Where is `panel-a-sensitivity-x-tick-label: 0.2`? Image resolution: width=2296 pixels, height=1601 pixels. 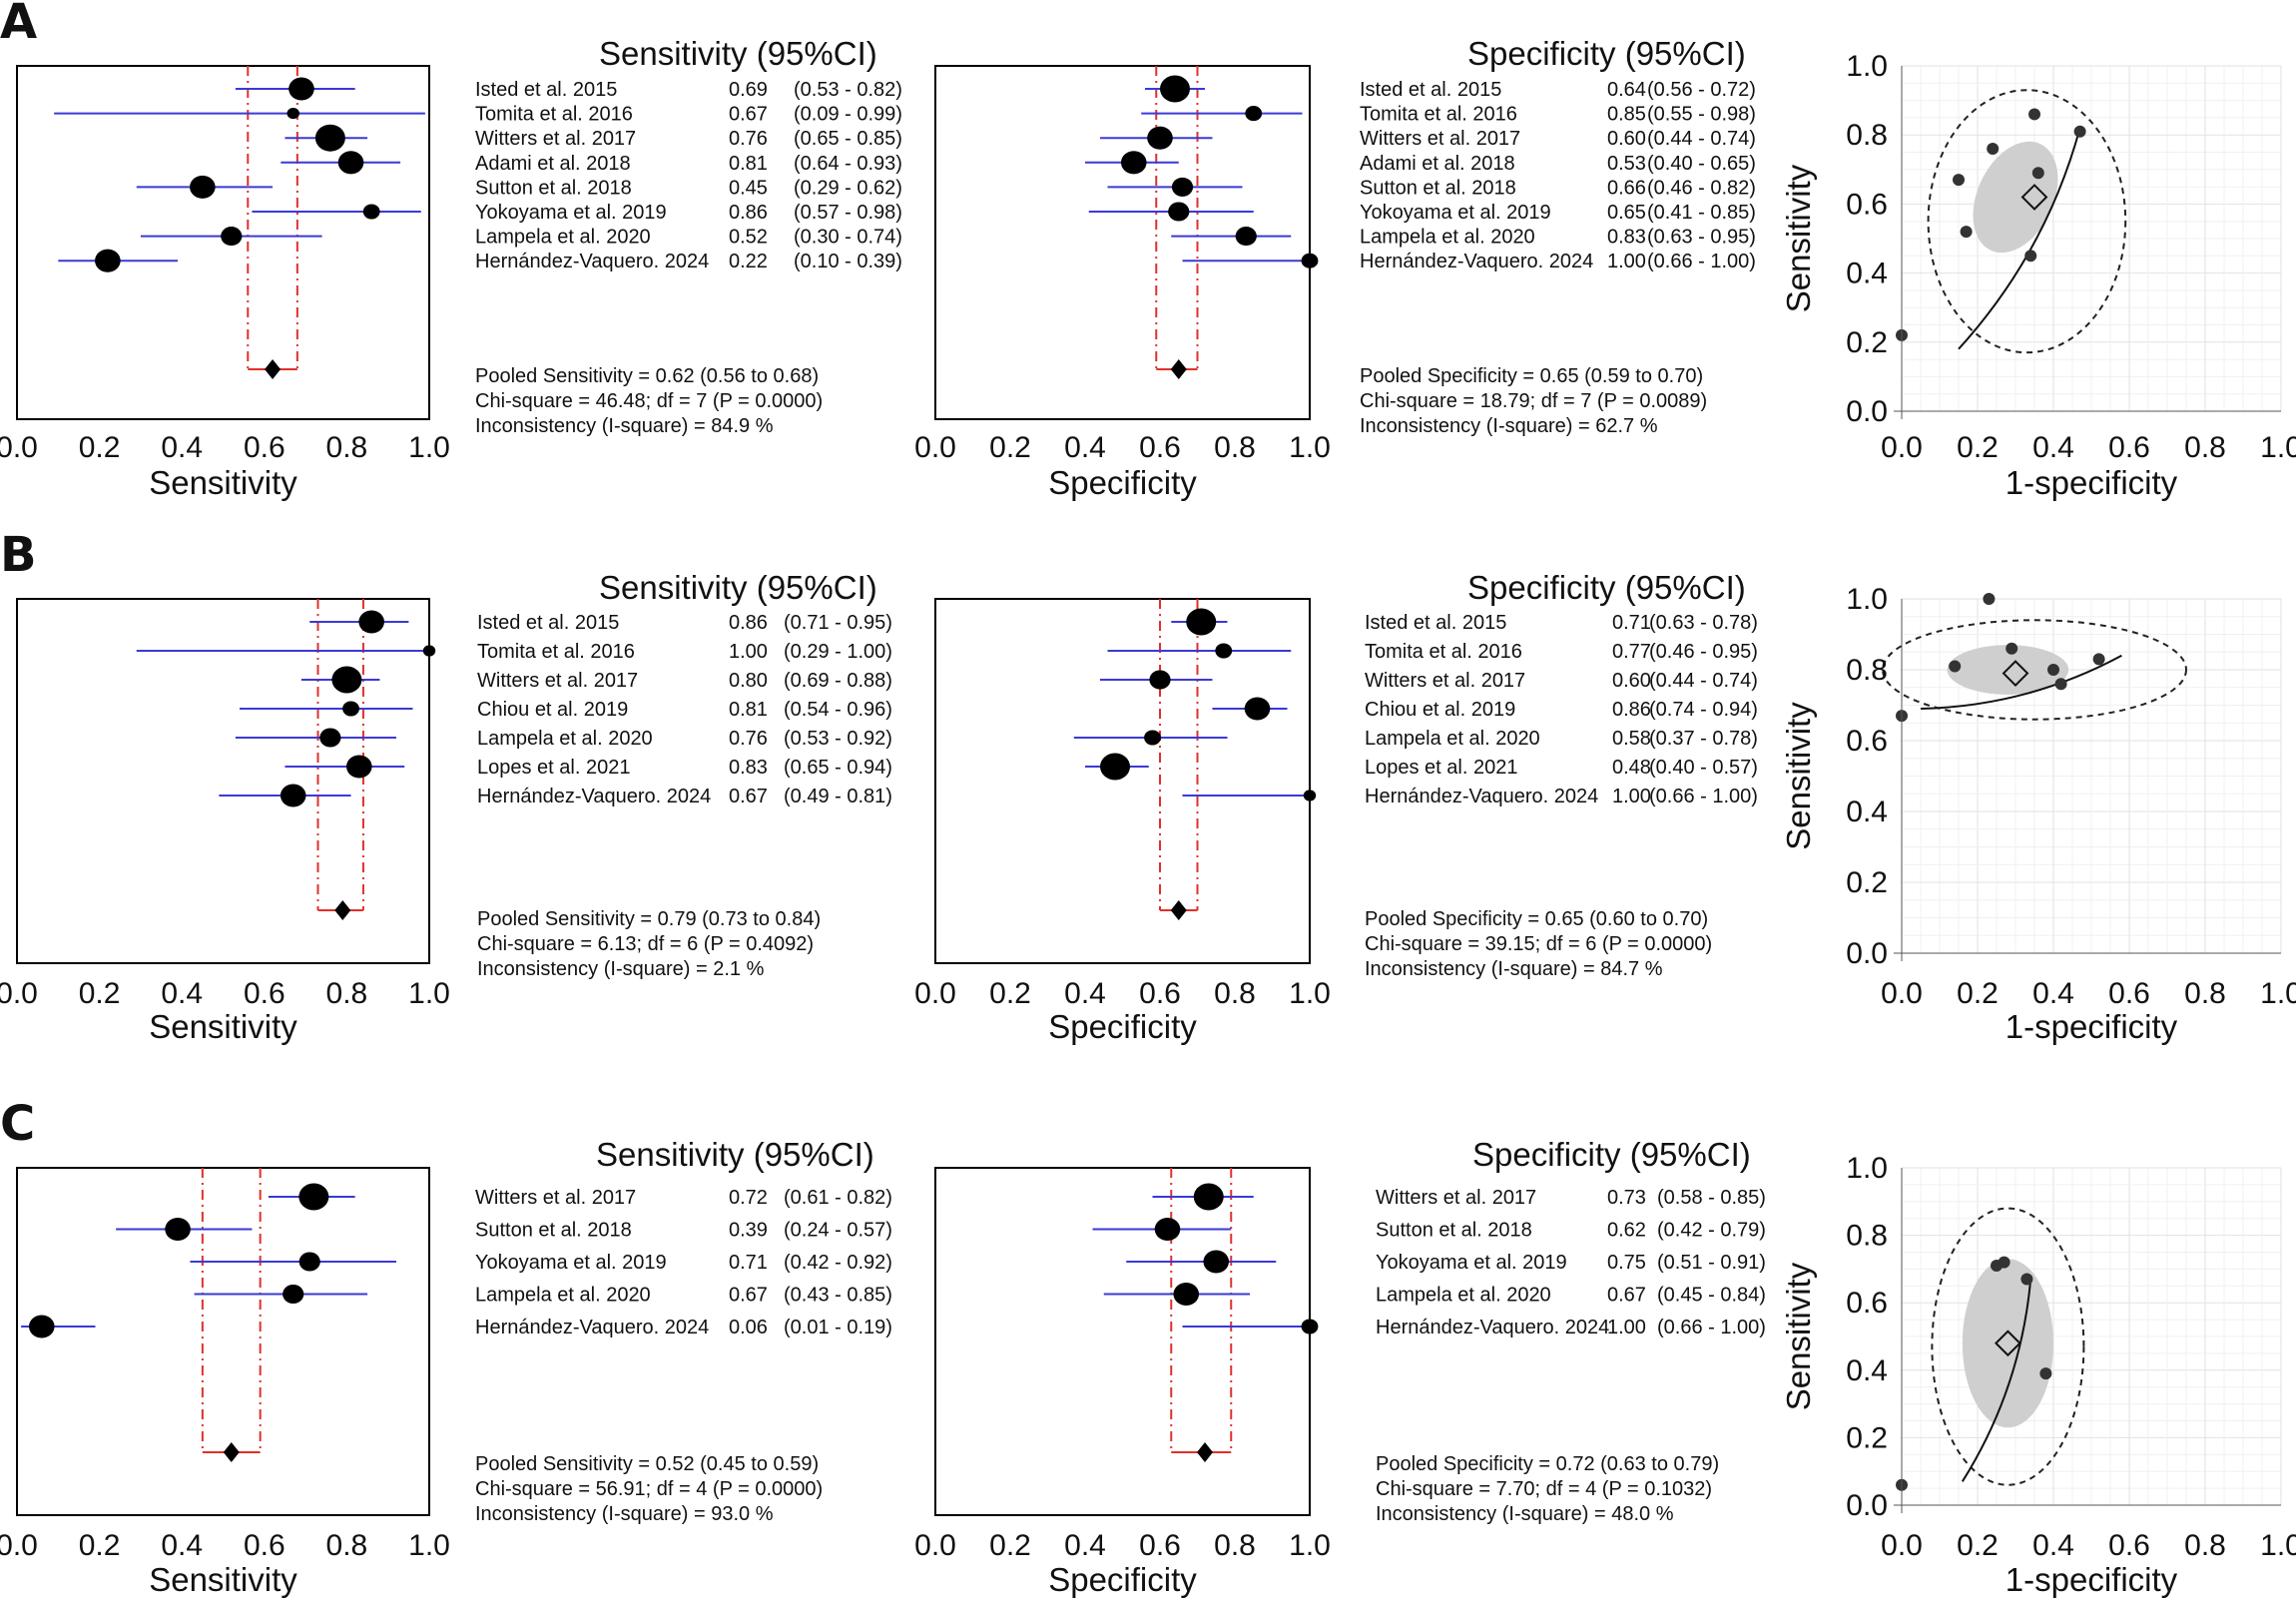
panel-a-sensitivity-x-tick-label: 0.2 is located at coordinates (100, 447).